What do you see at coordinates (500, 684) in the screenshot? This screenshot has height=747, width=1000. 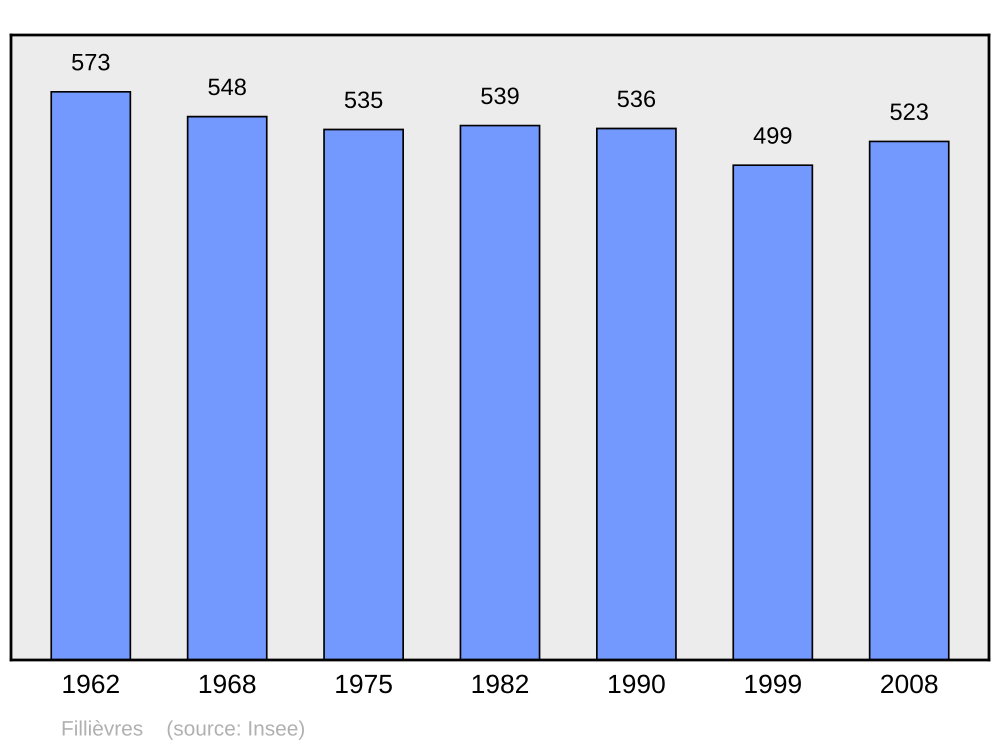 I see `x-tick-label: 1982` at bounding box center [500, 684].